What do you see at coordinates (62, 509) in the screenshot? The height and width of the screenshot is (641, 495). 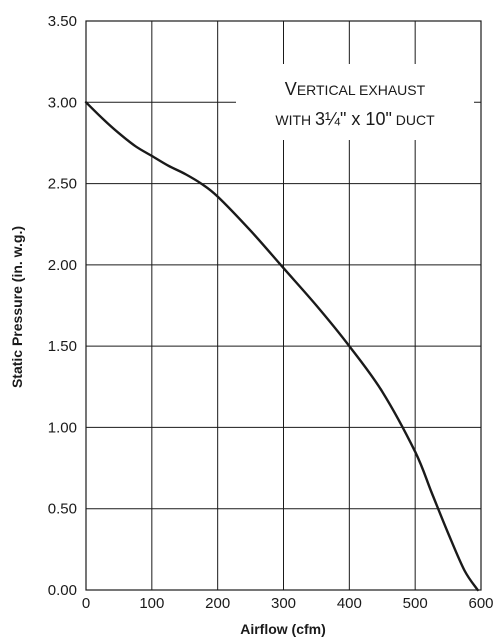 I see `y-tick-label: 0.50` at bounding box center [62, 509].